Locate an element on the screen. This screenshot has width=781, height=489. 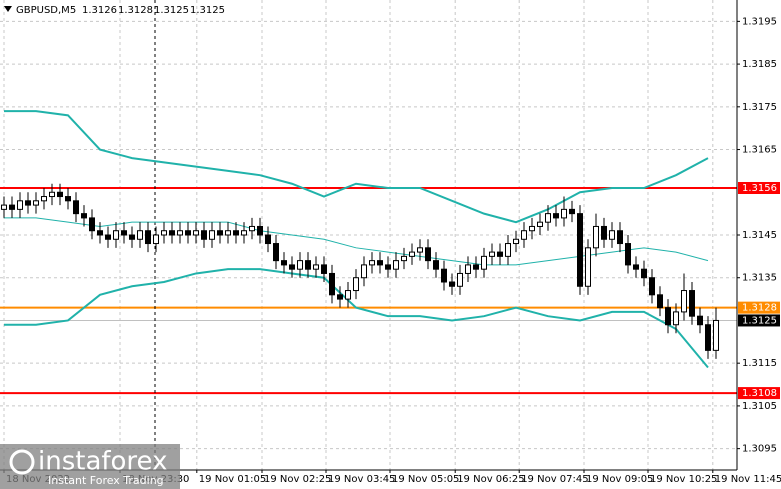
watermark-logo is located at coordinates (22, 462).